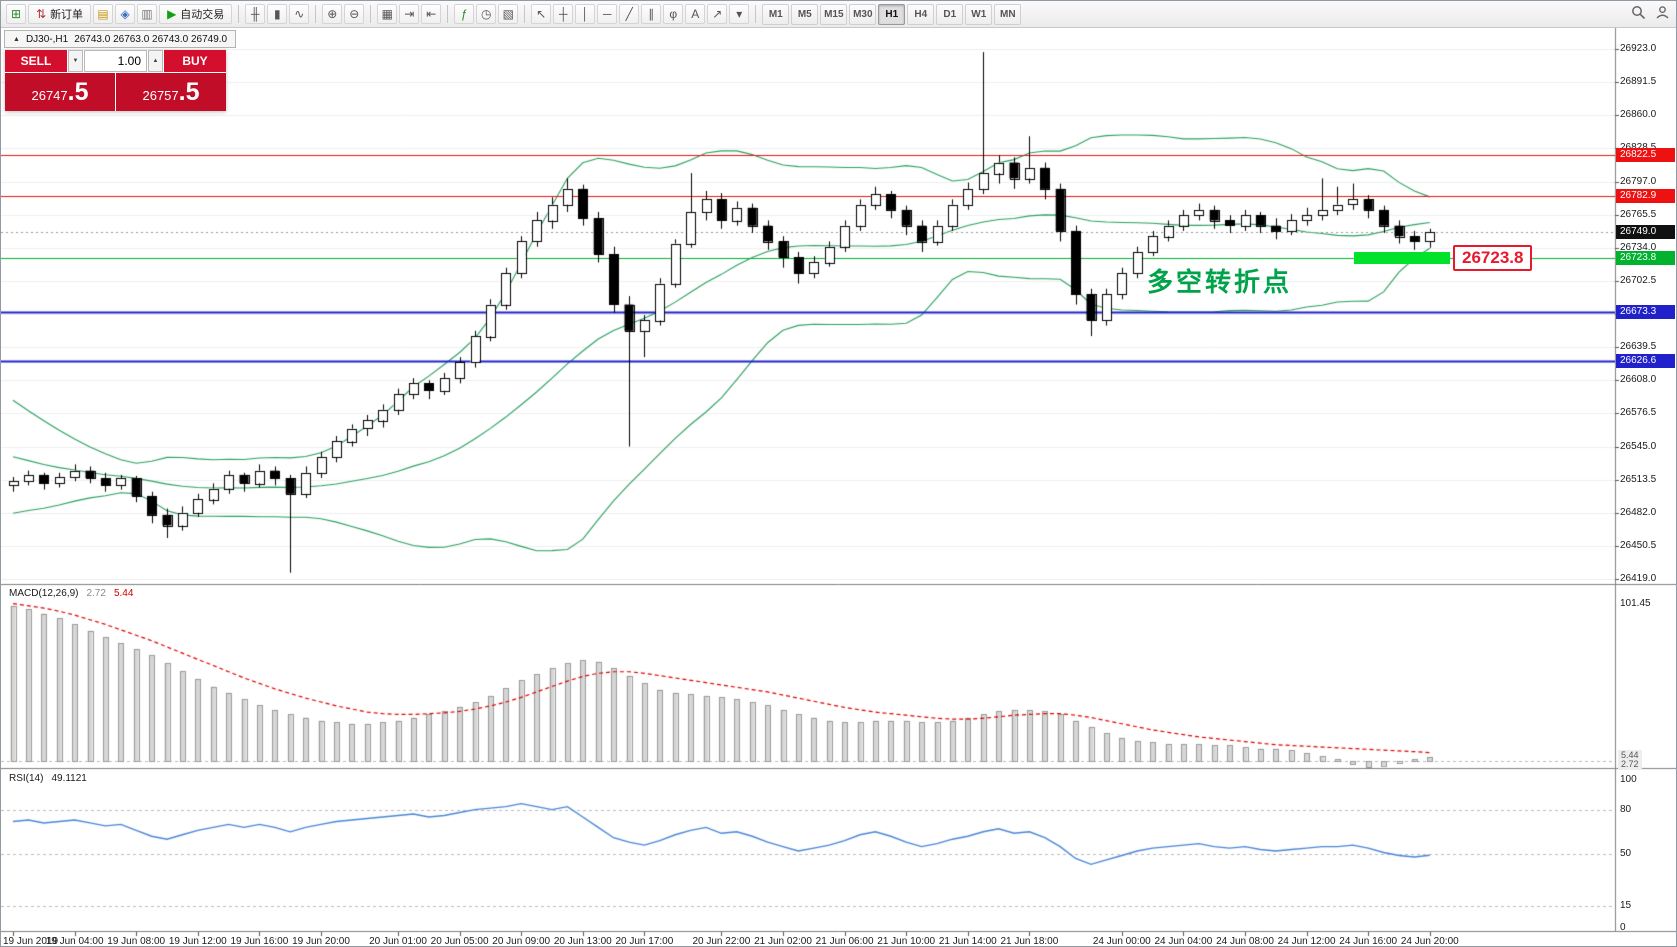 The width and height of the screenshot is (1677, 947). Describe the element at coordinates (950, 14) in the screenshot. I see `timeframe-d1: D1` at that location.